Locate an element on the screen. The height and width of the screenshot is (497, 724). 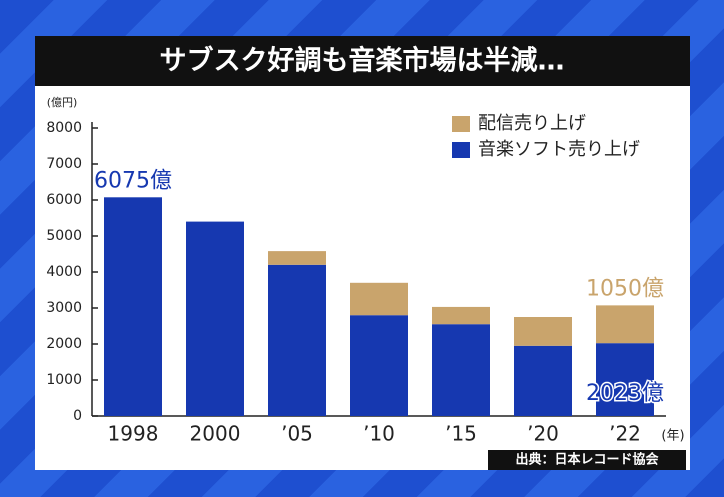
y-unit: (億円) is located at coordinates (62, 102).